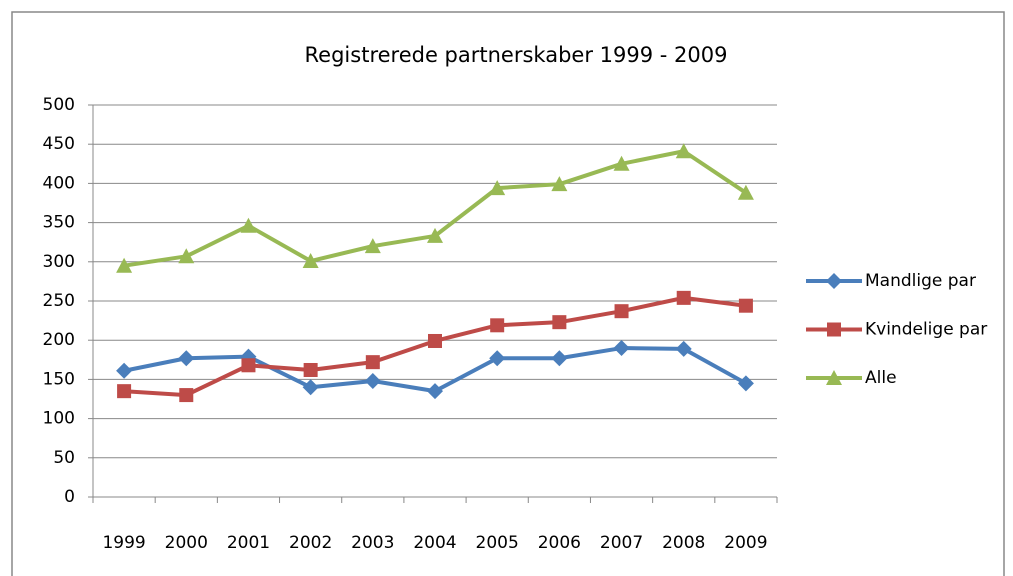 The height and width of the screenshot is (576, 1013). What do you see at coordinates (186, 543) in the screenshot?
I see `x-tick-label: 2000` at bounding box center [186, 543].